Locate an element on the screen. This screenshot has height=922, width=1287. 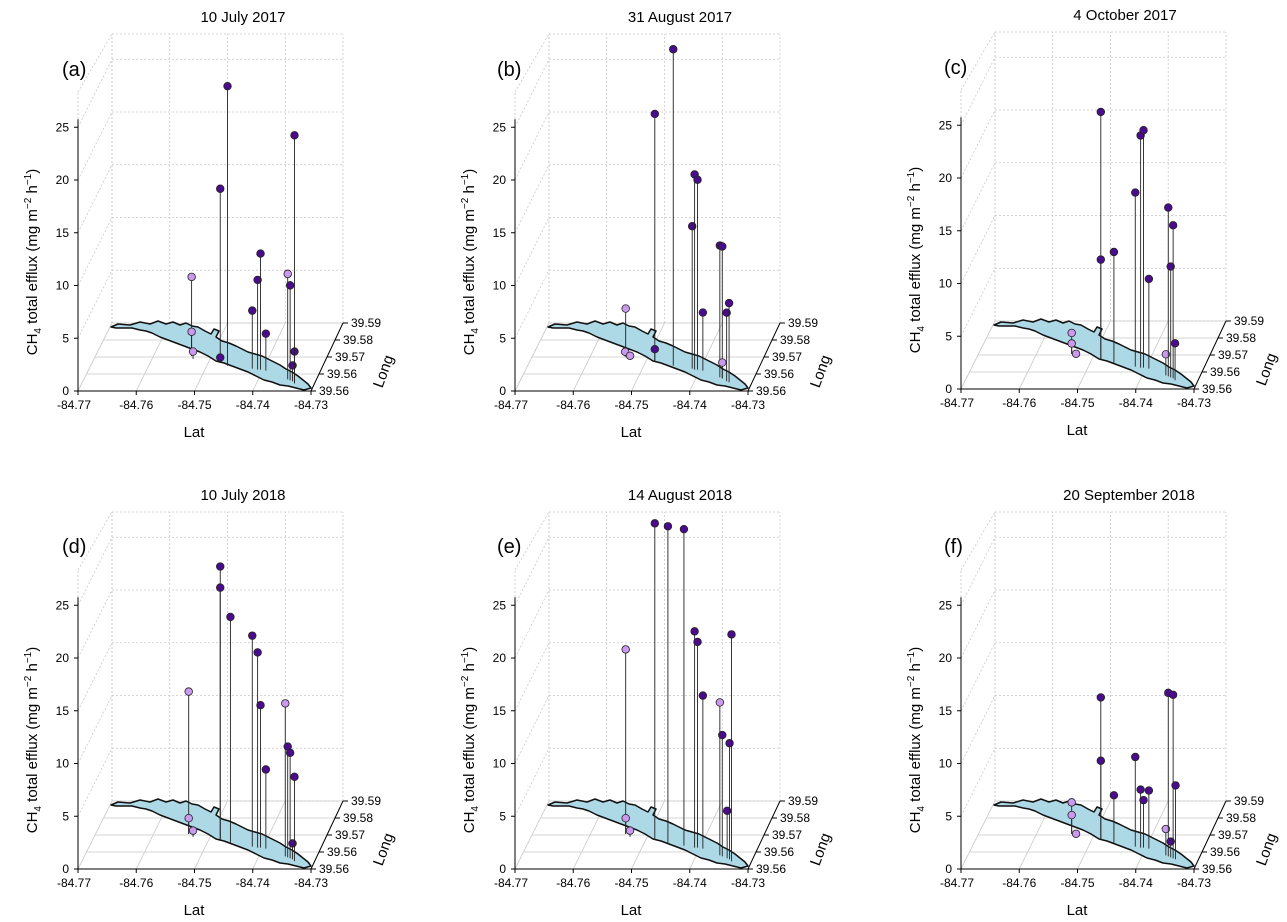
z-axis-label: CH4 total efflux (mg m−2 h−1) is located at coordinates (470, 262).